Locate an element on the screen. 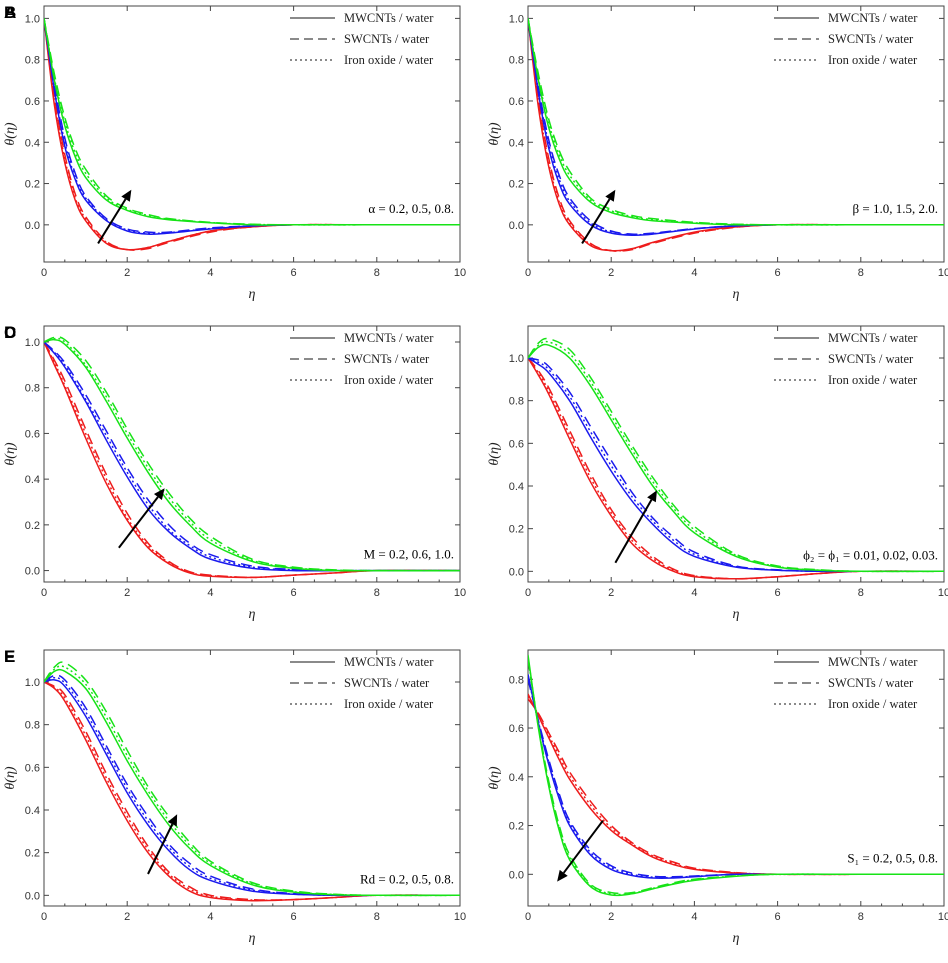 Image resolution: width=948 pixels, height=963 pixels. panel-d-ytick-label: 0.6 is located at coordinates (516, 444).